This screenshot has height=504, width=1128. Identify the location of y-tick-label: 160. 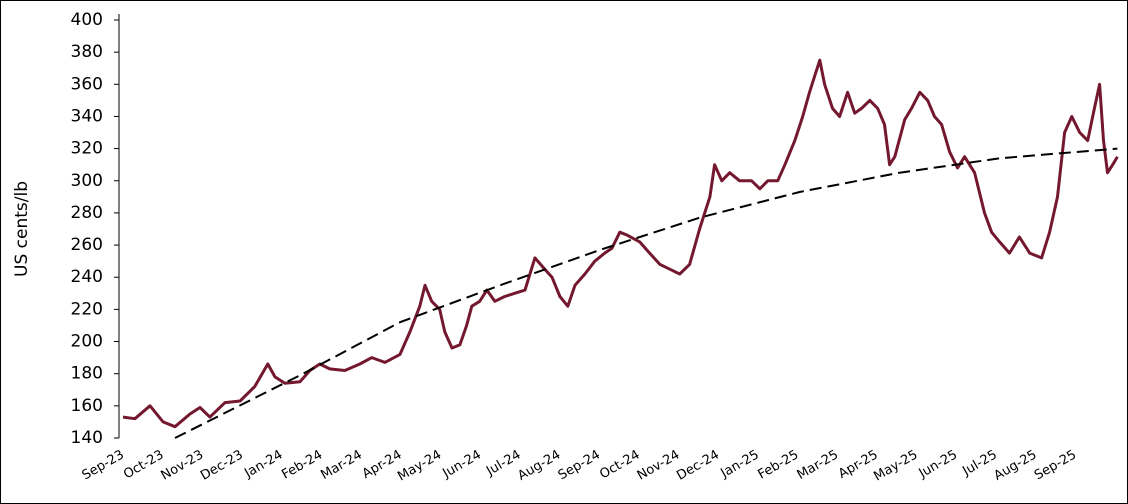
(87, 406).